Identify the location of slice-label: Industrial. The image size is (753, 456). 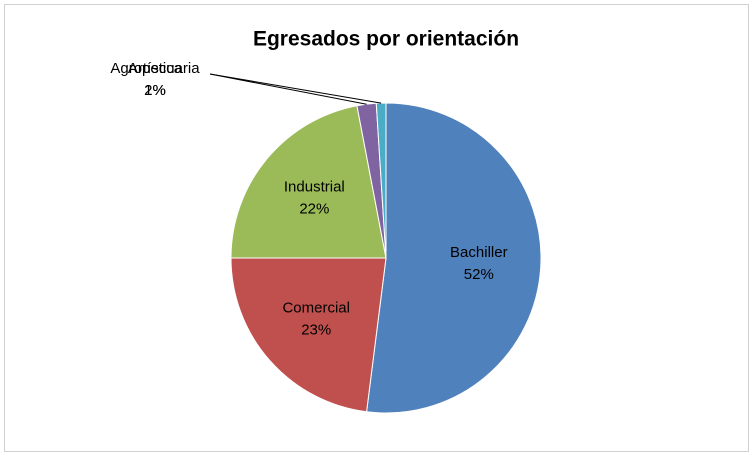
(314, 187).